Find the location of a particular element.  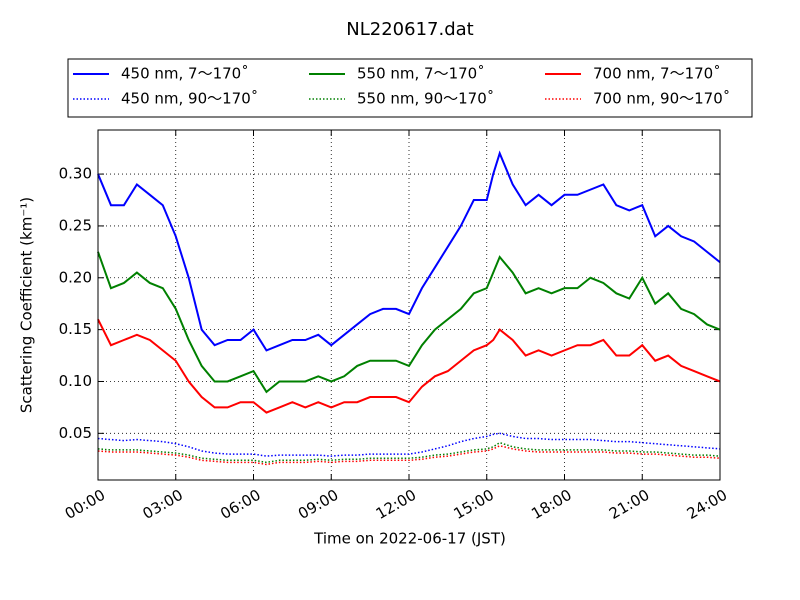

legend-label: 550 nm, 90～170˚ is located at coordinates (425, 99).